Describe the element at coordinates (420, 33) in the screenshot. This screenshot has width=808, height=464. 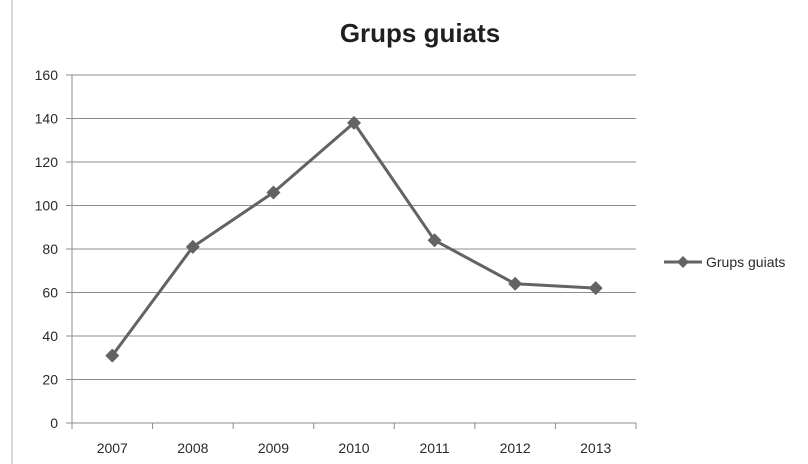
I see `chart-title: Grups guiats` at that location.